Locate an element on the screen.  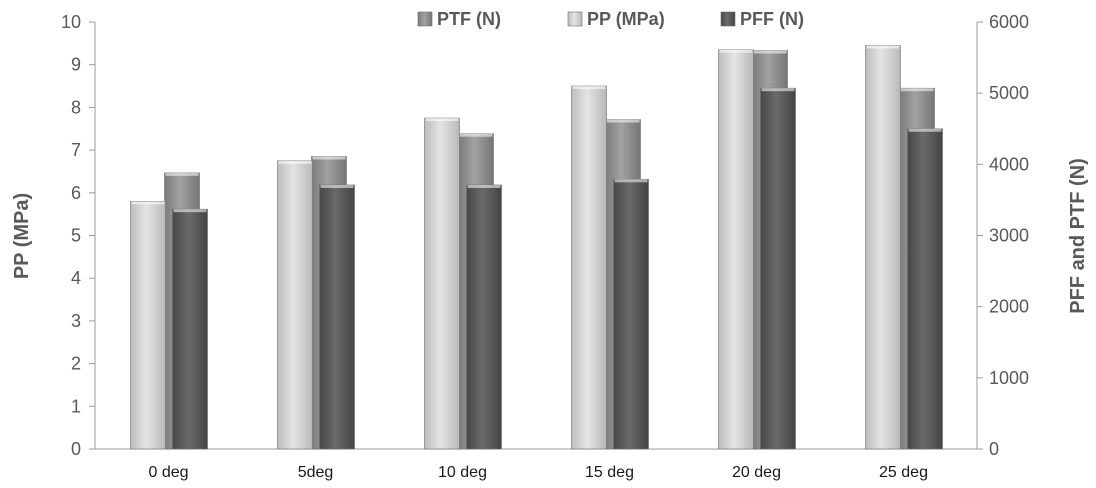
y2-axis-title: PFF and PTF (N) is located at coordinates (1078, 236).